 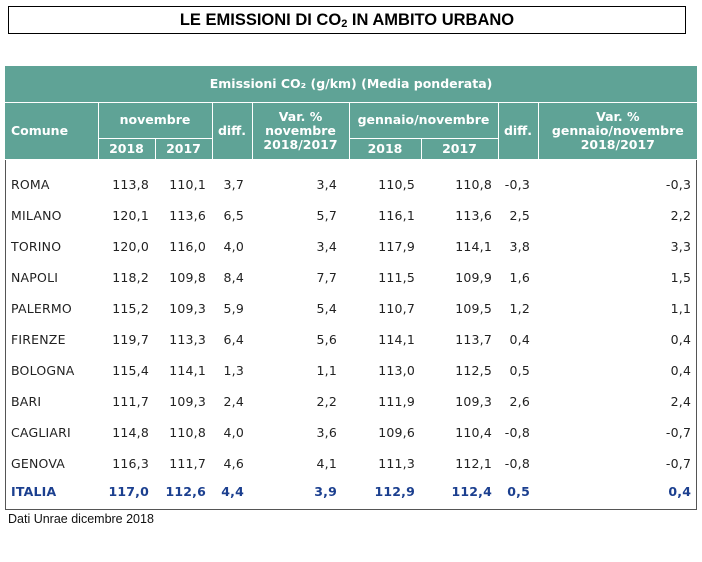 What do you see at coordinates (326, 401) in the screenshot?
I see `cell-var-novembre: 2,2` at bounding box center [326, 401].